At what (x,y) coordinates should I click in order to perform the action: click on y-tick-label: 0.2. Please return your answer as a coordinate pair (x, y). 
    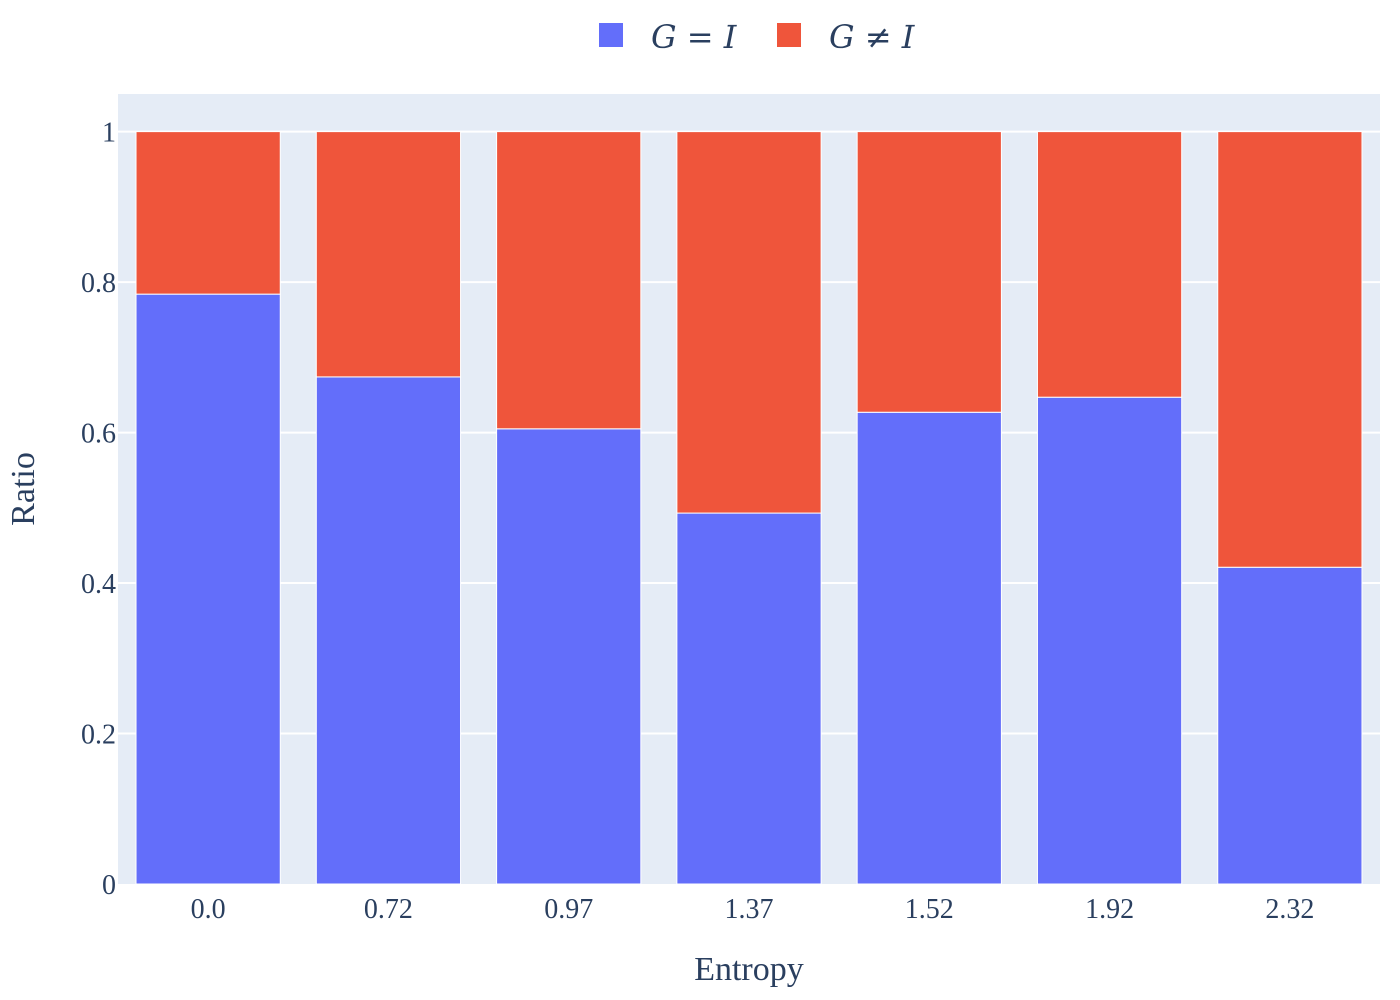
    Looking at the image, I should click on (98, 735).